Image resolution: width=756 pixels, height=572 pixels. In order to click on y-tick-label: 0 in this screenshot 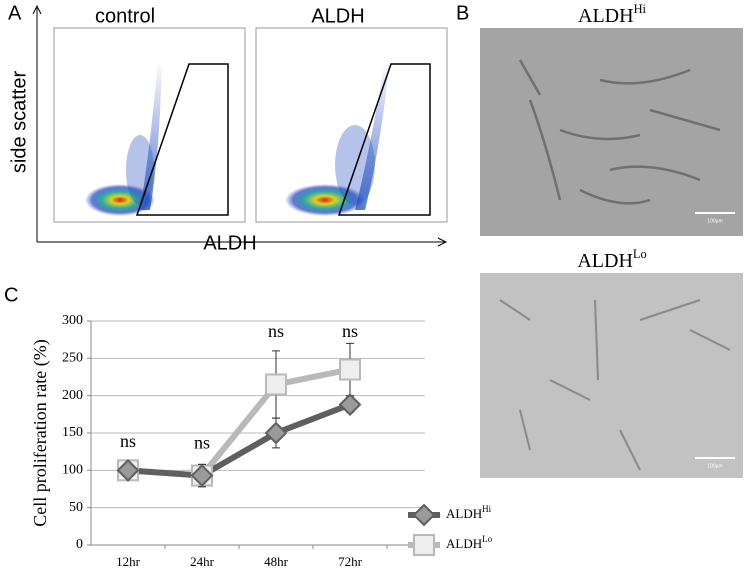, I will do `click(79, 544)`.